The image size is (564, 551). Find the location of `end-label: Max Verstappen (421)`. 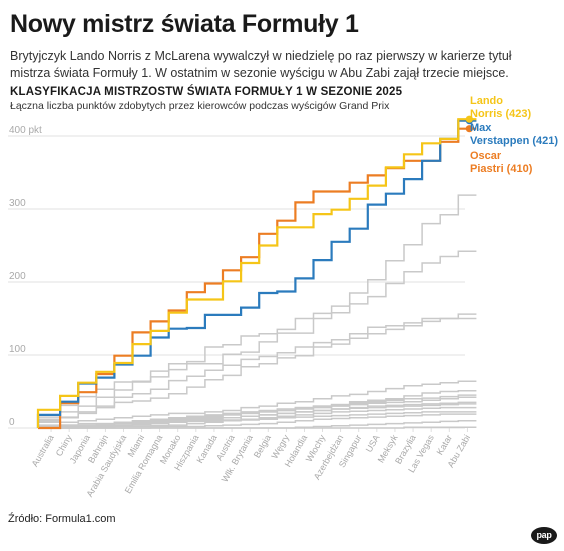

end-label: Max Verstappen (421) is located at coordinates (514, 134).